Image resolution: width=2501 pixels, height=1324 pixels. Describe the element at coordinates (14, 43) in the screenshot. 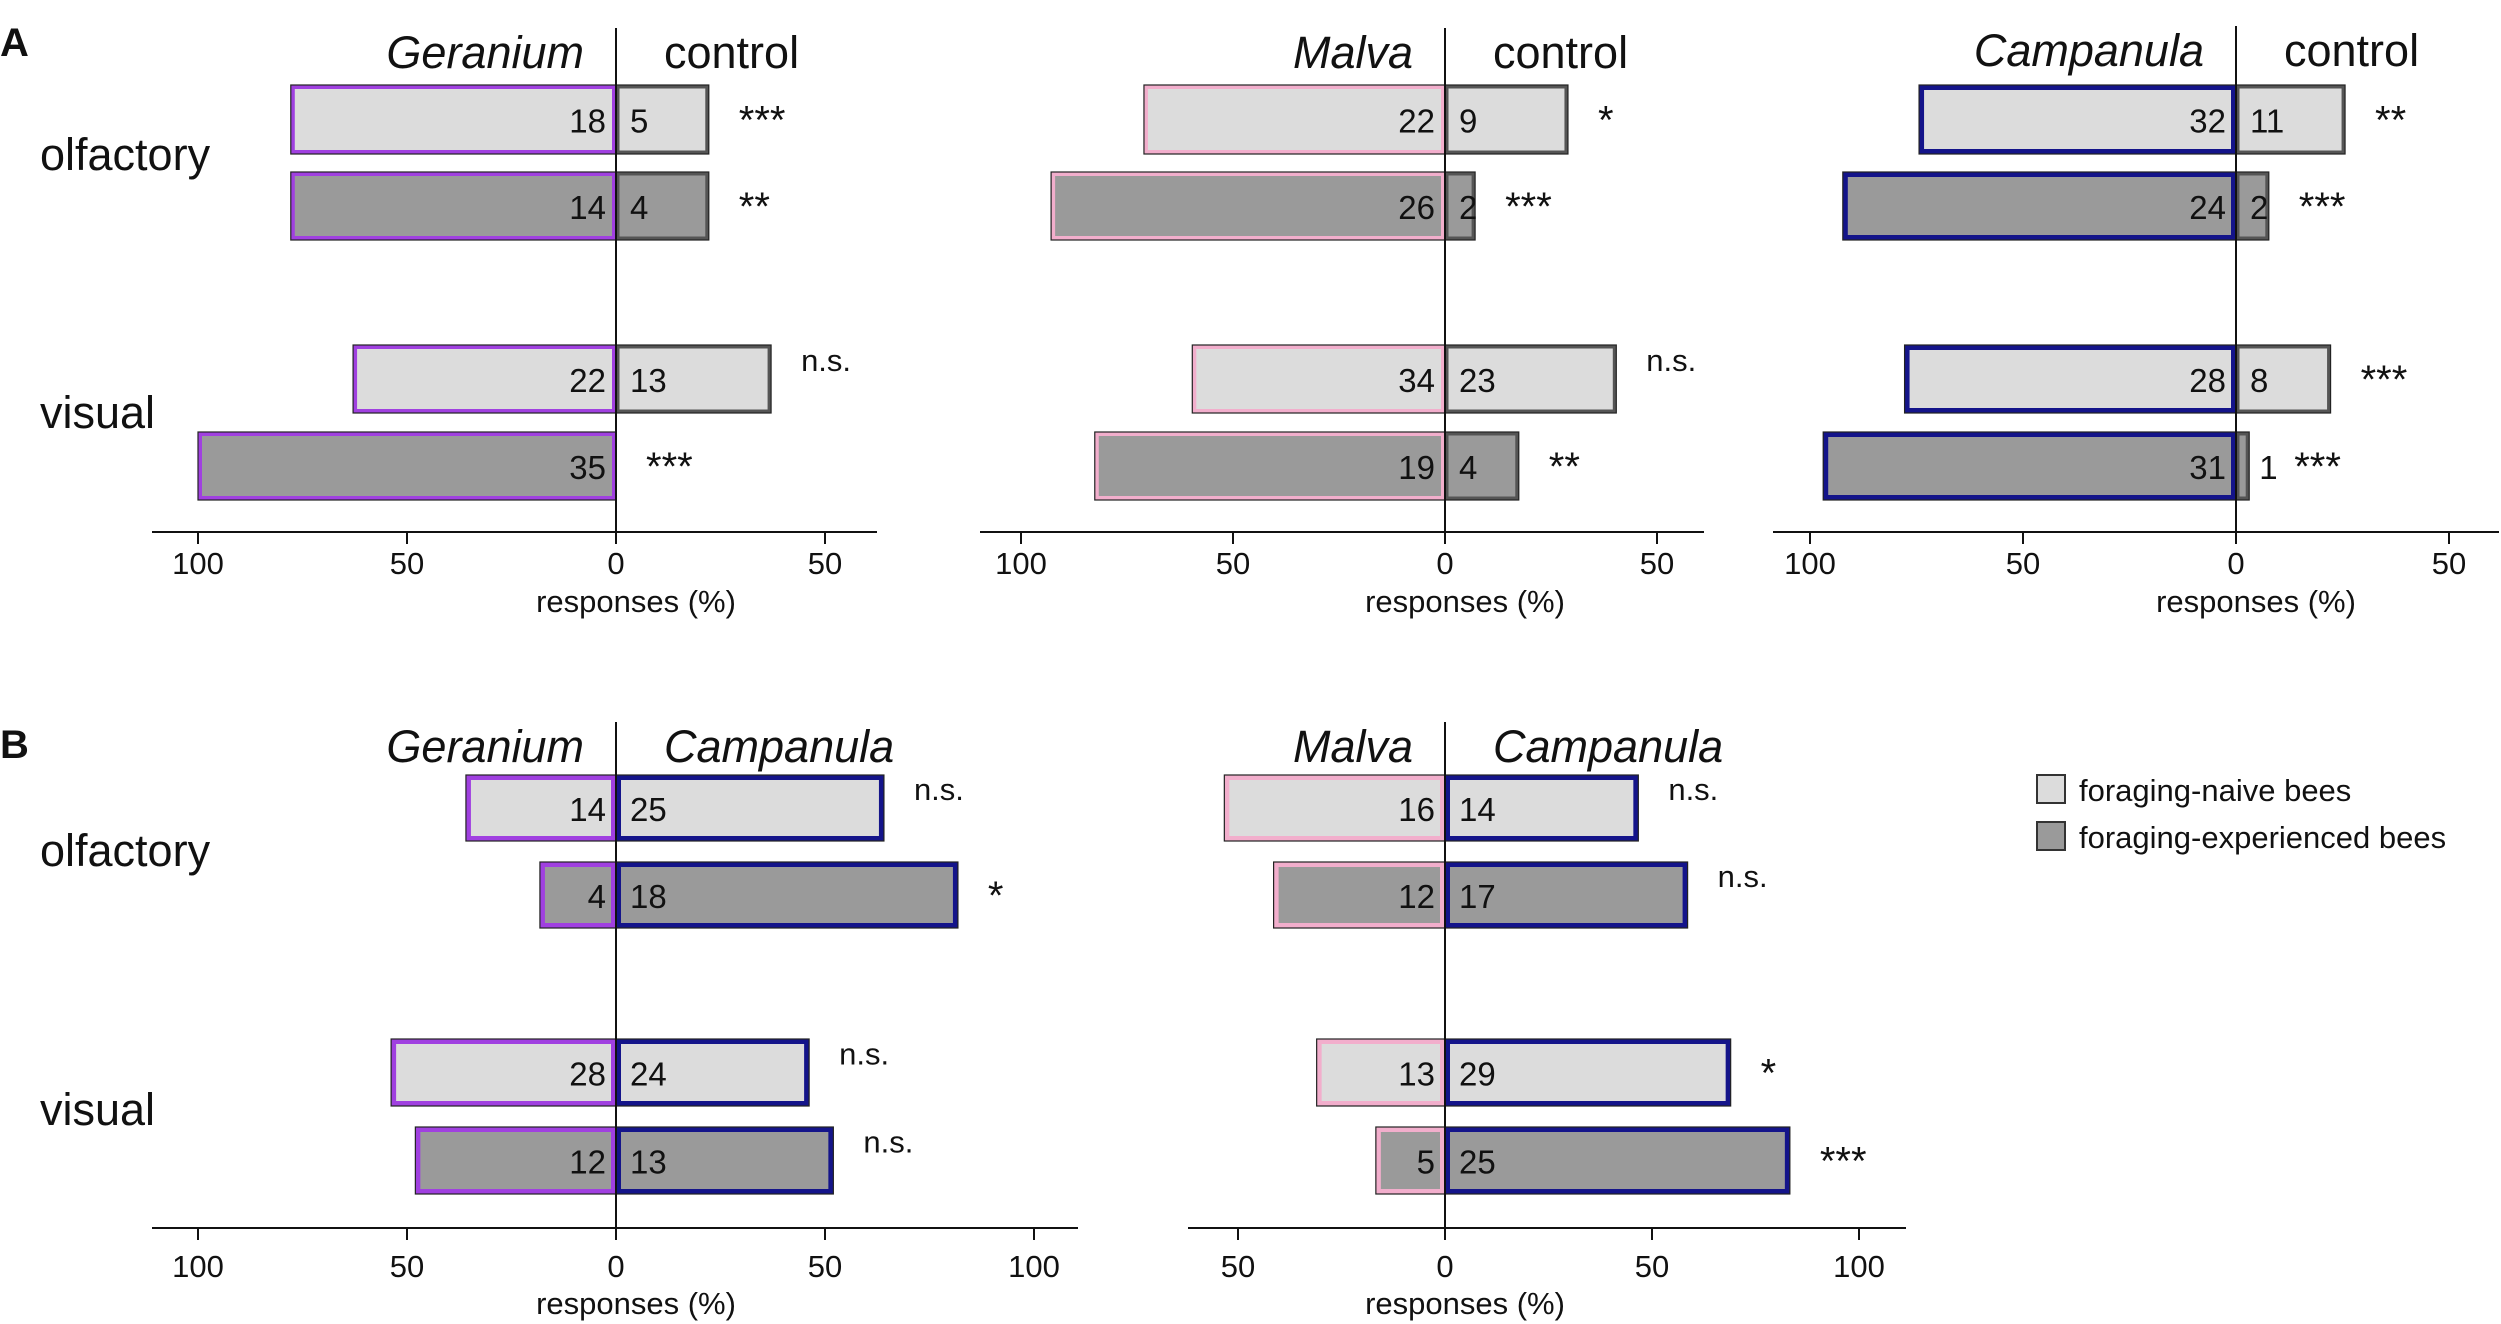

I see `panel-label-a: A` at that location.